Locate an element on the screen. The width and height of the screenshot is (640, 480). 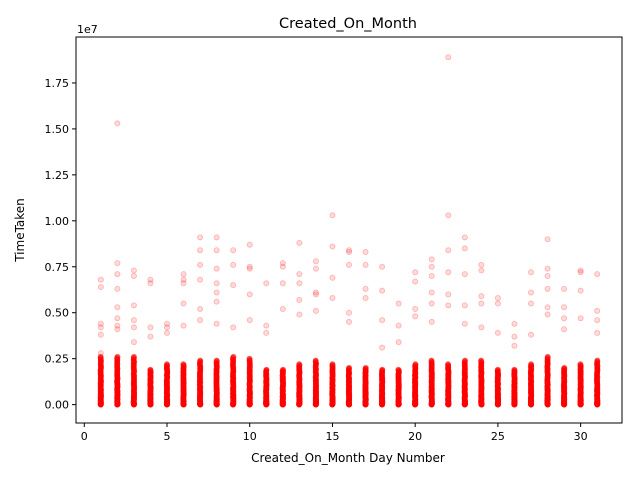
x-tick-label: 0 is located at coordinates (84, 436).